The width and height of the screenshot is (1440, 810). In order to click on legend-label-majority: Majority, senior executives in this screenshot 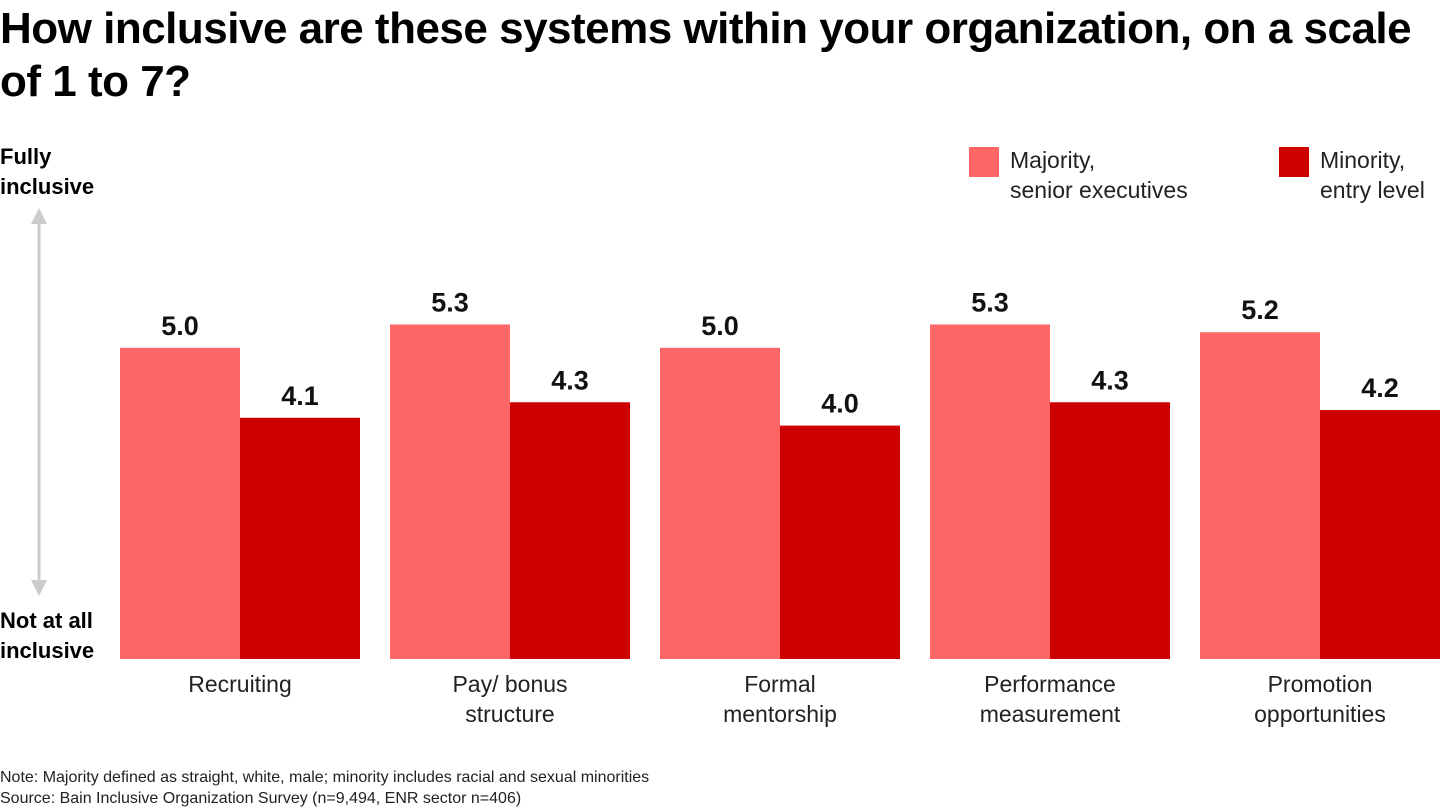, I will do `click(1099, 175)`.